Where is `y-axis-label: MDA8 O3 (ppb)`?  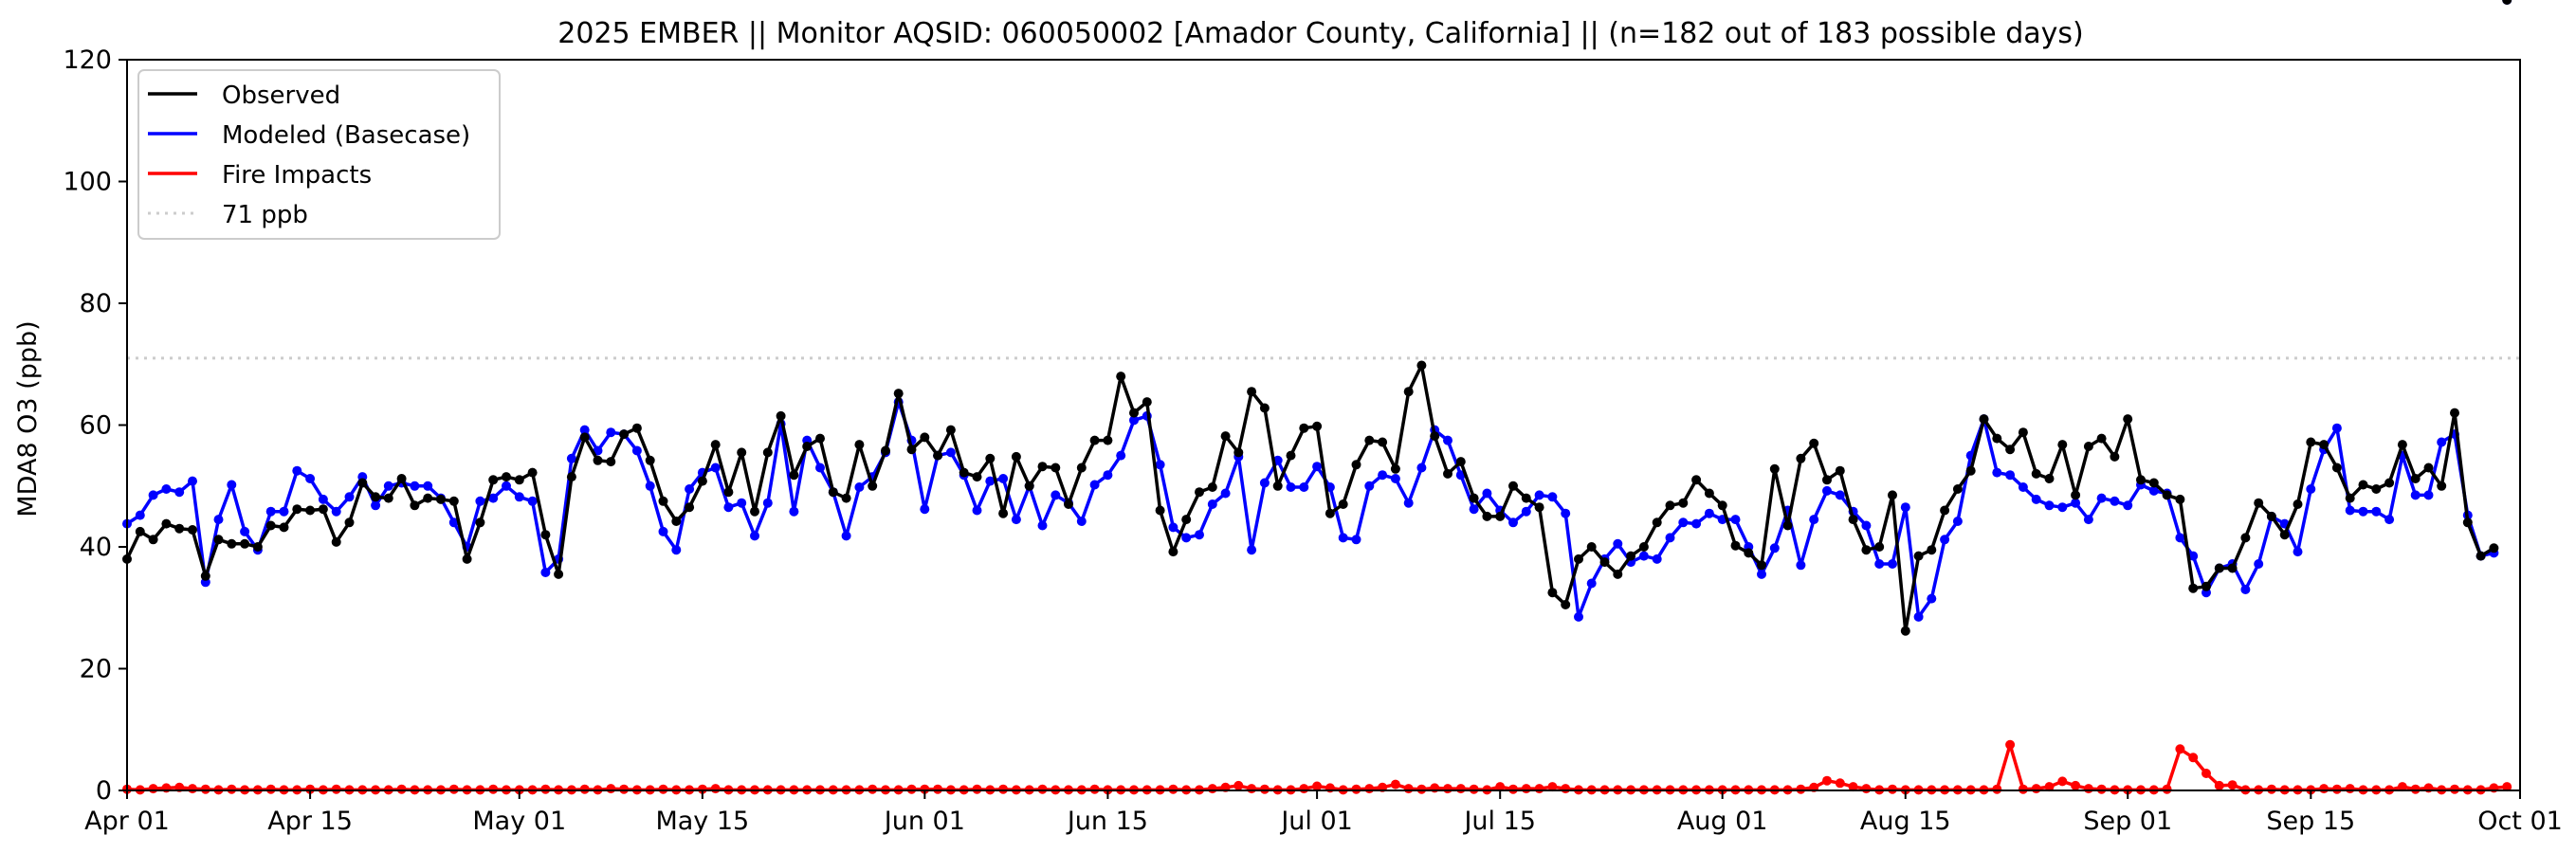
y-axis-label: MDA8 O3 (ppb) is located at coordinates (28, 418).